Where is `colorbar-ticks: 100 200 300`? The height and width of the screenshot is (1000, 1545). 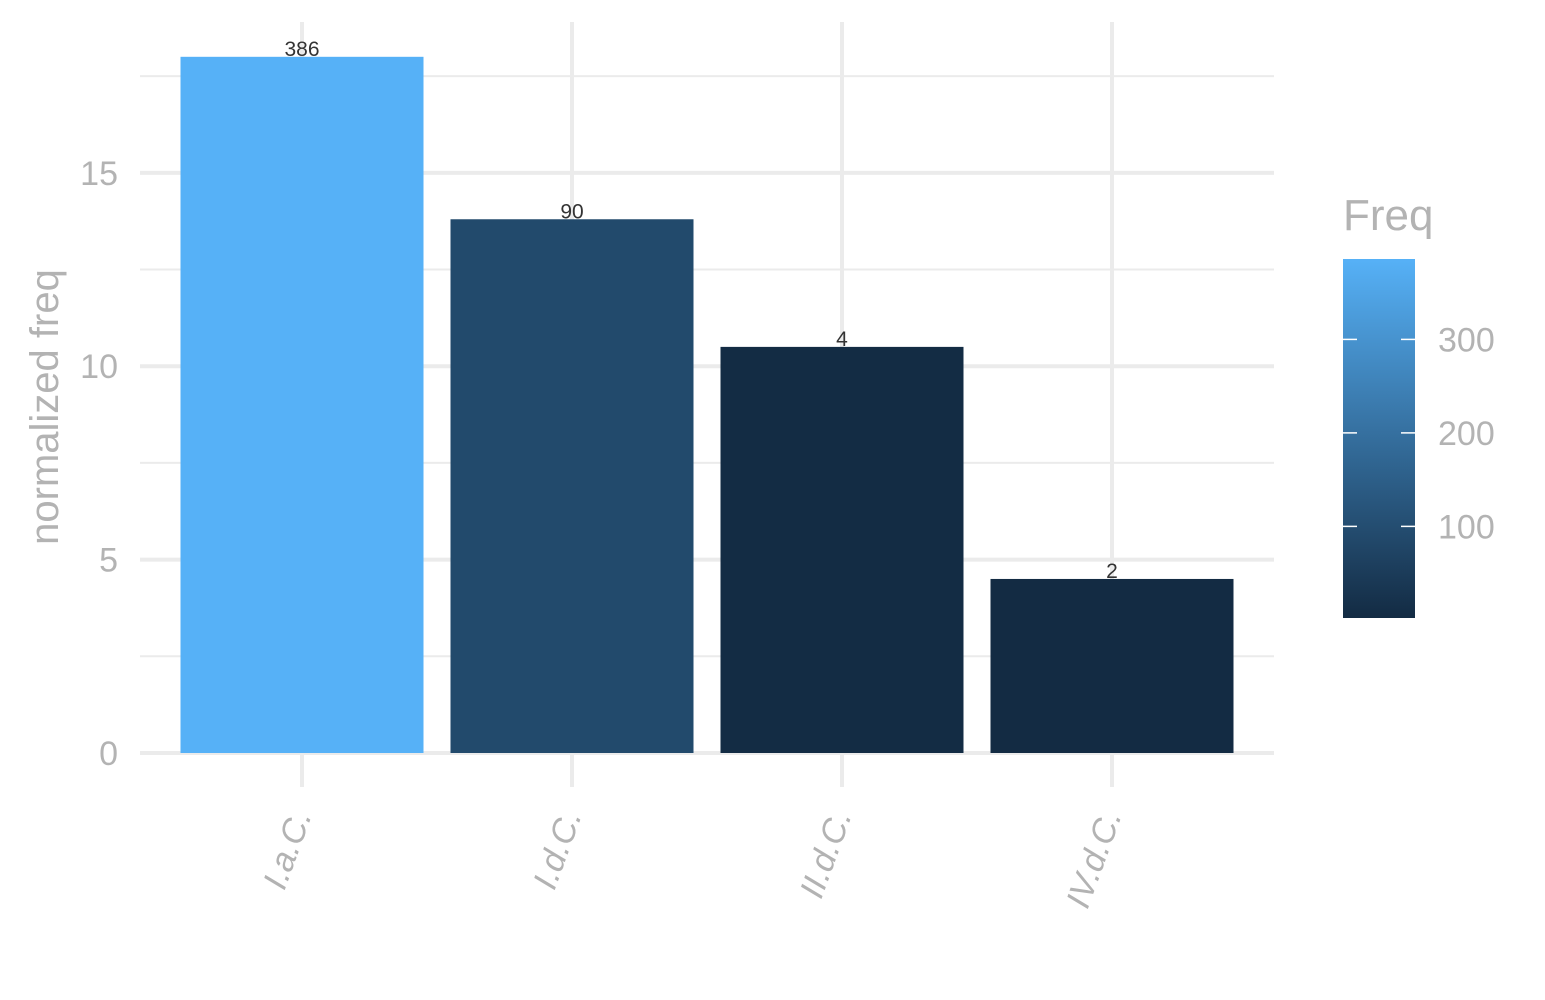 colorbar-ticks: 100 200 300 is located at coordinates (1419, 433).